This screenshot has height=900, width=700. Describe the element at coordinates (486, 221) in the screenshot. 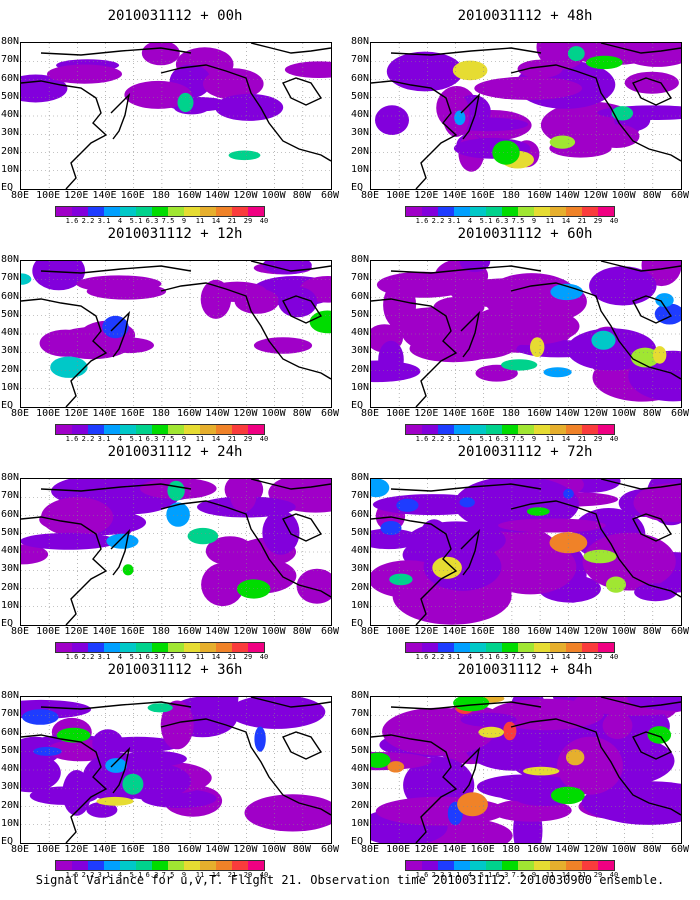

I see `colorbar-label: 5.1` at that location.